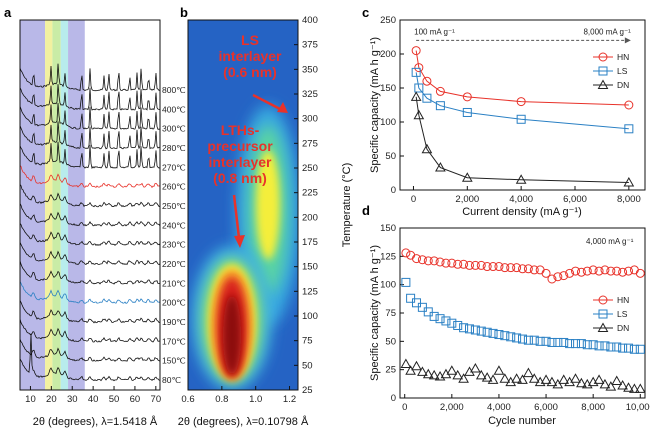 The height and width of the screenshot is (430, 650). Describe the element at coordinates (51, 399) in the screenshot. I see `xtick-label: 20` at that location.